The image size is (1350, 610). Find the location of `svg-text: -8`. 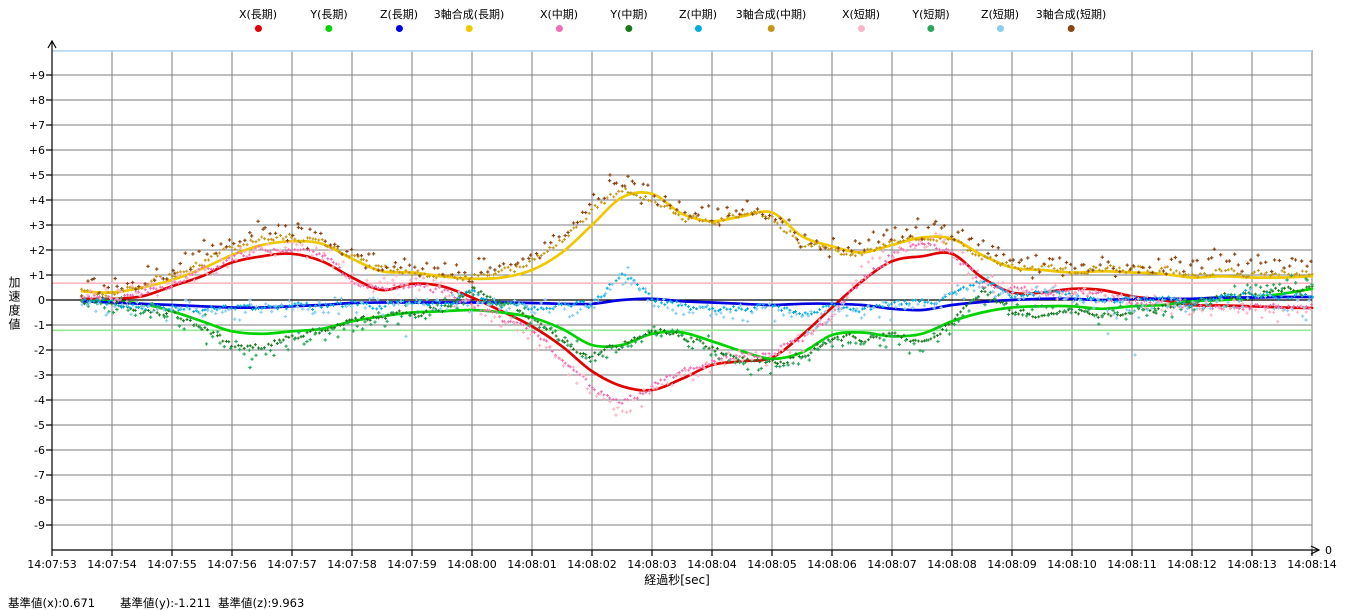

svg-text: -8 is located at coordinates (39, 500).